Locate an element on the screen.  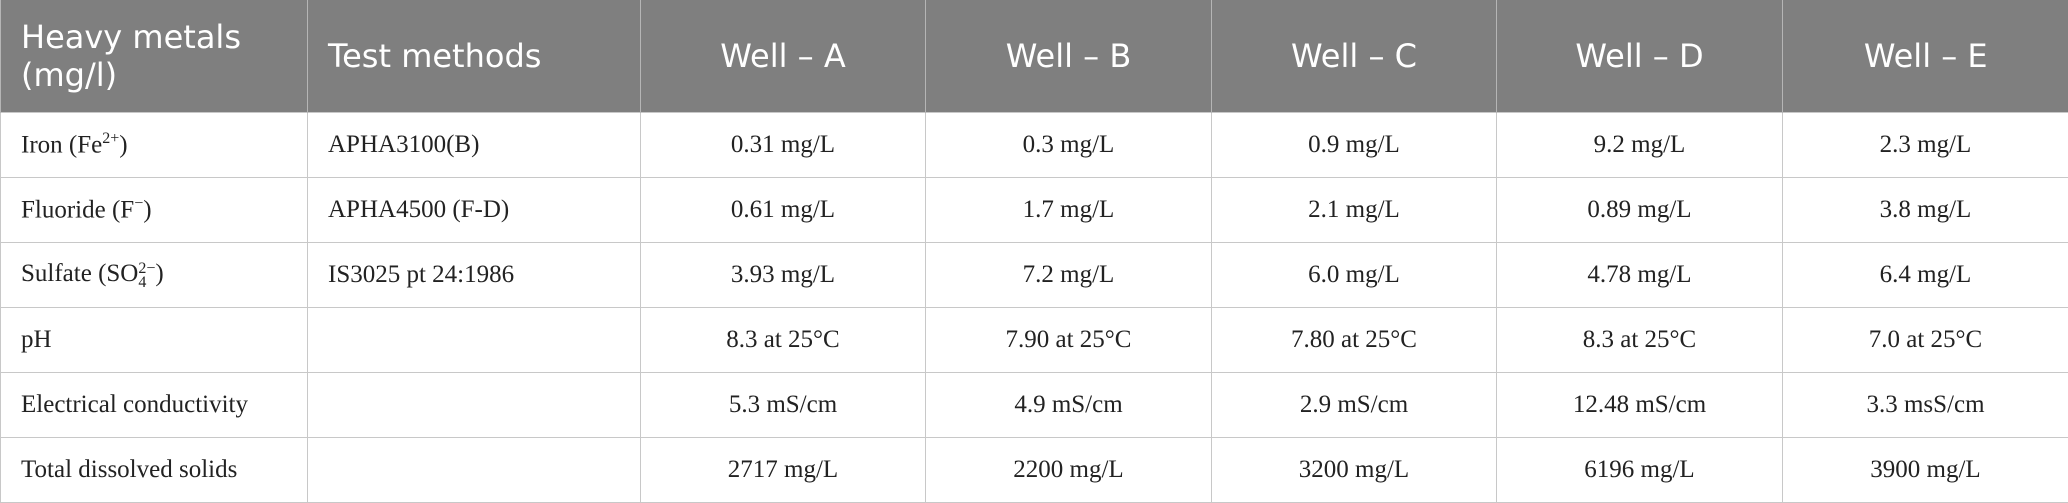
value-cell: 0.89 mg/L is located at coordinates (1639, 210).